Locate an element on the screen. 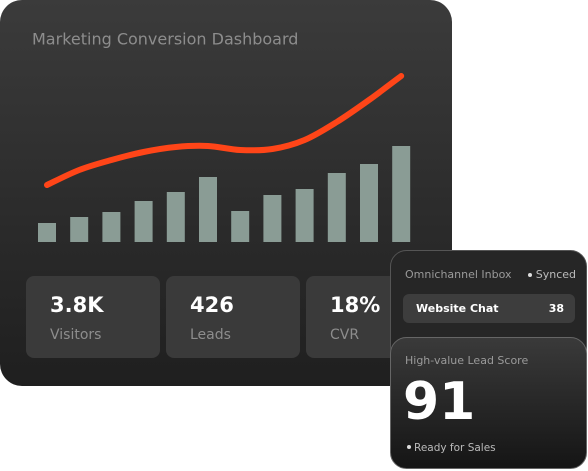 This screenshot has height=471, width=588. stat-label: Visitors is located at coordinates (75, 335).